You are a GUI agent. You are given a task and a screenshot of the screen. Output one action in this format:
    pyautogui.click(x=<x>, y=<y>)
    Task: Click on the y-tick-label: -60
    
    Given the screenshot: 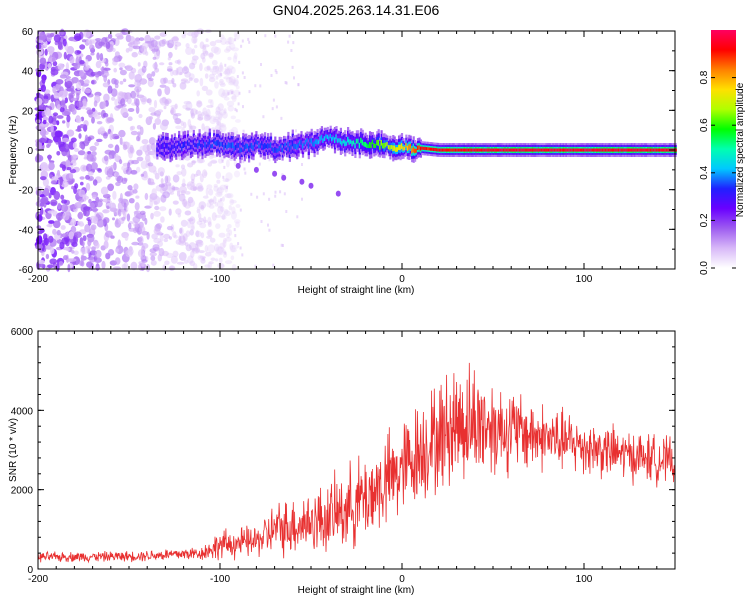 What is the action you would take?
    pyautogui.click(x=26, y=270)
    